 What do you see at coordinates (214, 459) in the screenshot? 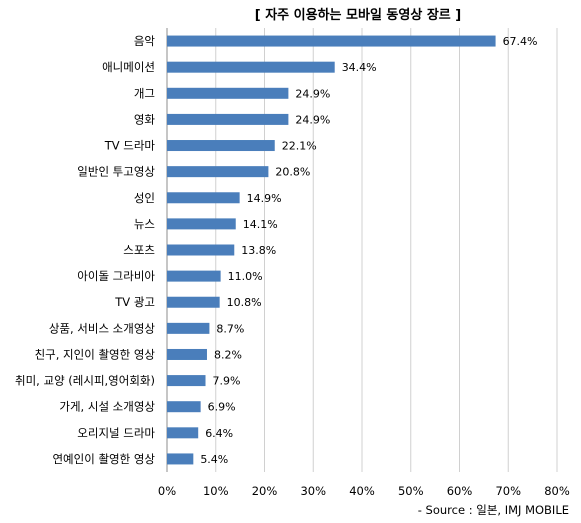
I see `data-label: 5.4%` at bounding box center [214, 459].